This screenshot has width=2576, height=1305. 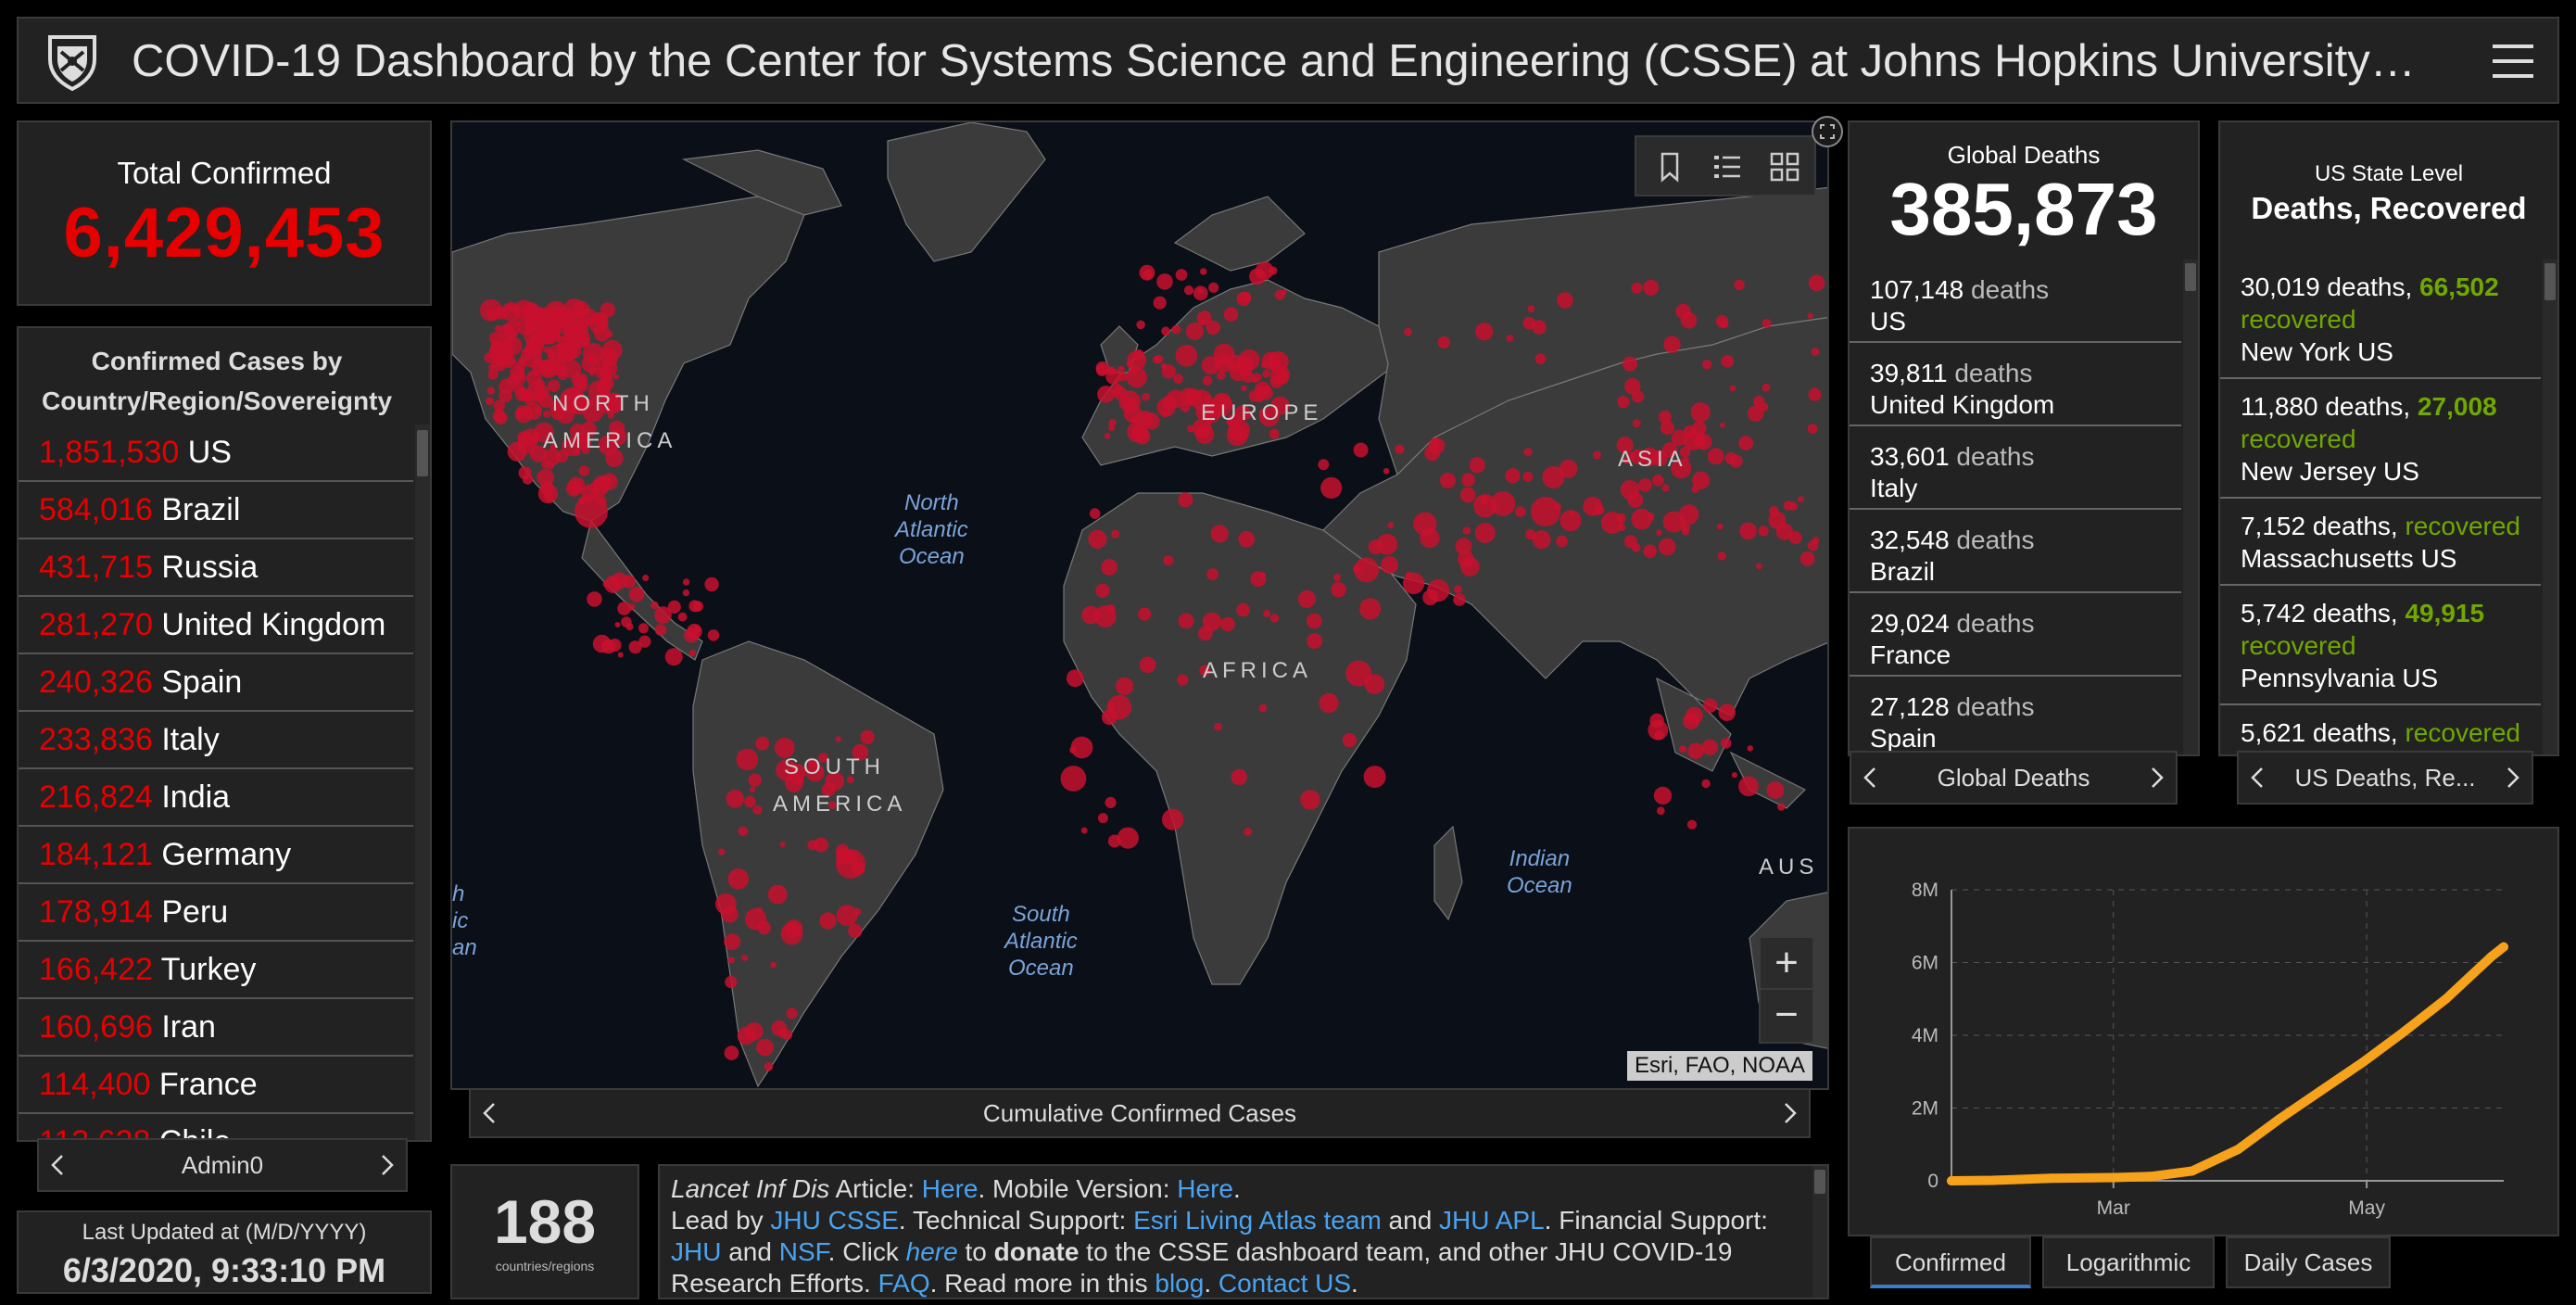 What do you see at coordinates (696, 1251) in the screenshot?
I see `jhu-link: JHU` at bounding box center [696, 1251].